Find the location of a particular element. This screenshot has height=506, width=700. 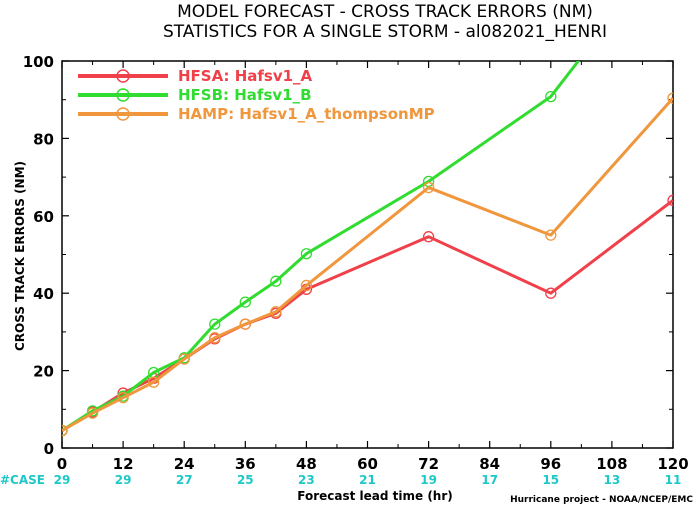

legend-marker-hfsb is located at coordinates (123, 95).